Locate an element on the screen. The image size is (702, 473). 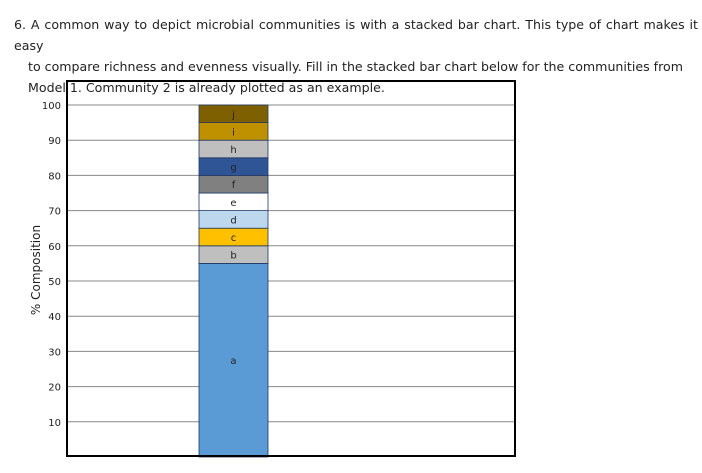
y-tick-label: 40 is located at coordinates (54, 317).